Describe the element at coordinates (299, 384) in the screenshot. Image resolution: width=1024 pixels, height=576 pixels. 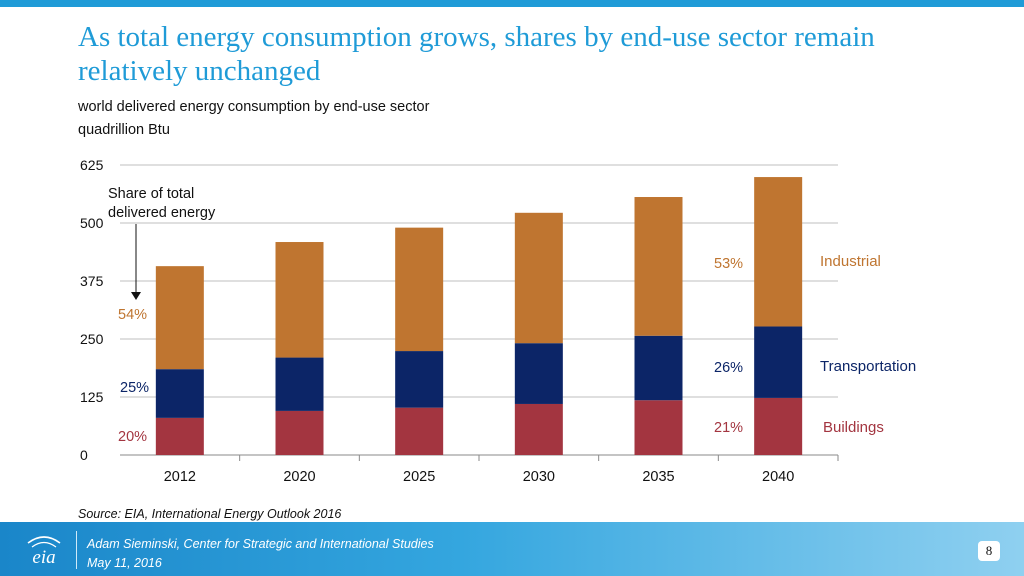
I see `bar-transportation-2020` at that location.